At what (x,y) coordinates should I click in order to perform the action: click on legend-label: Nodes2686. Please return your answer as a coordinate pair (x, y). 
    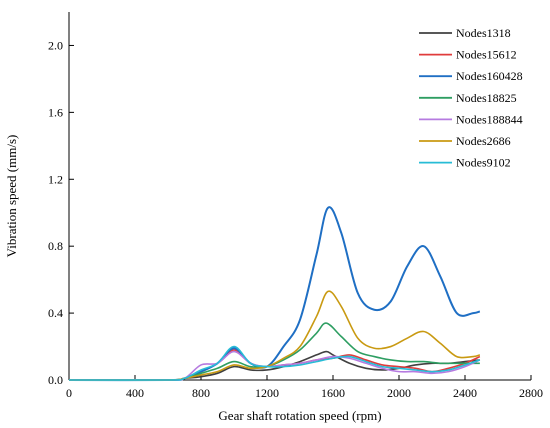
    Looking at the image, I should click on (483, 141).